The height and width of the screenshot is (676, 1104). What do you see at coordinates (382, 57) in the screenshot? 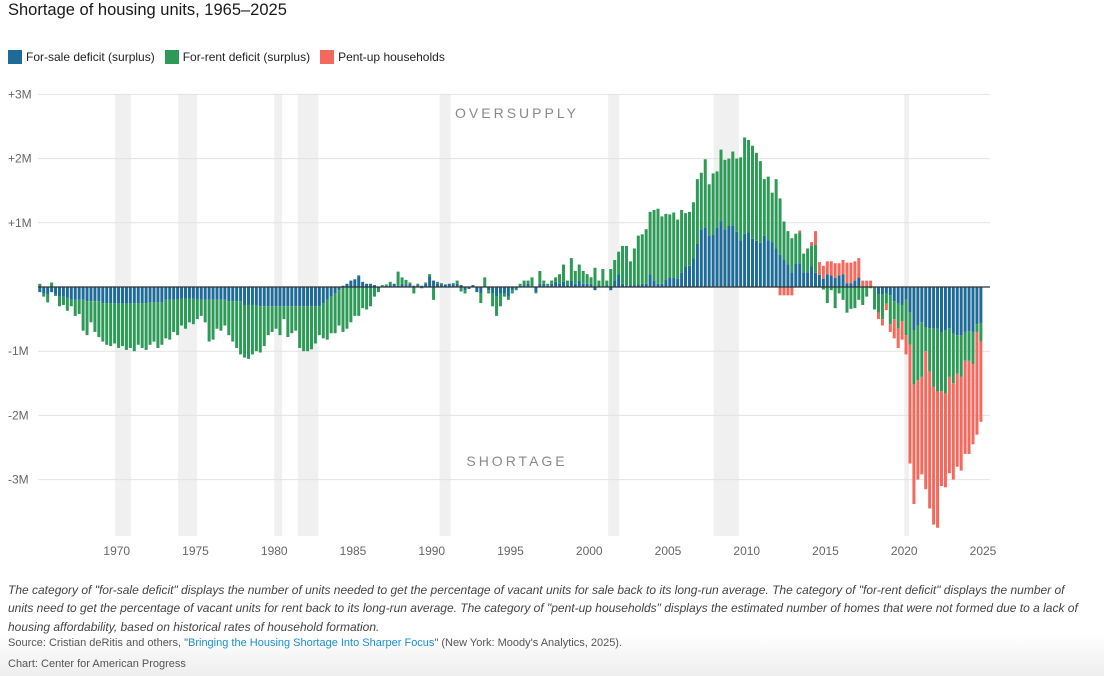
I see `legend-item-pent-up: Pent-up households` at bounding box center [382, 57].